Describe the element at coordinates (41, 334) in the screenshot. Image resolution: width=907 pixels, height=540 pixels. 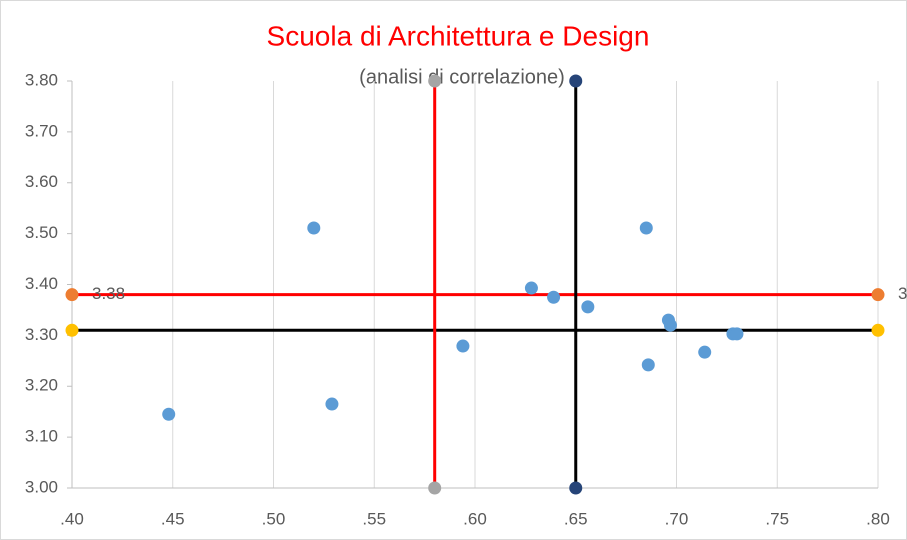
I see `y-tick-label: 3.30` at that location.